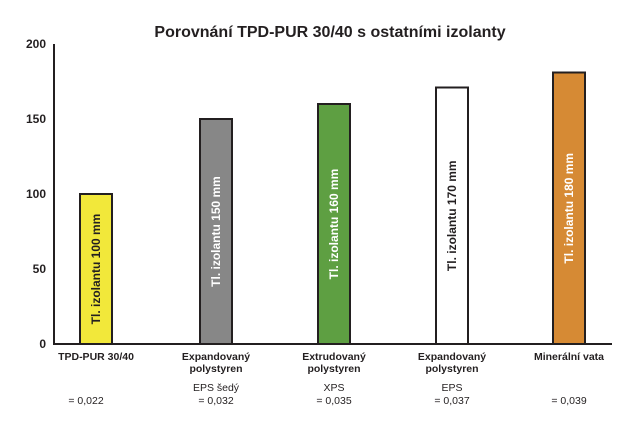 The width and height of the screenshot is (640, 427). I want to click on bar-data-label: Tl. izolantu 150 mm, so click(216, 231).